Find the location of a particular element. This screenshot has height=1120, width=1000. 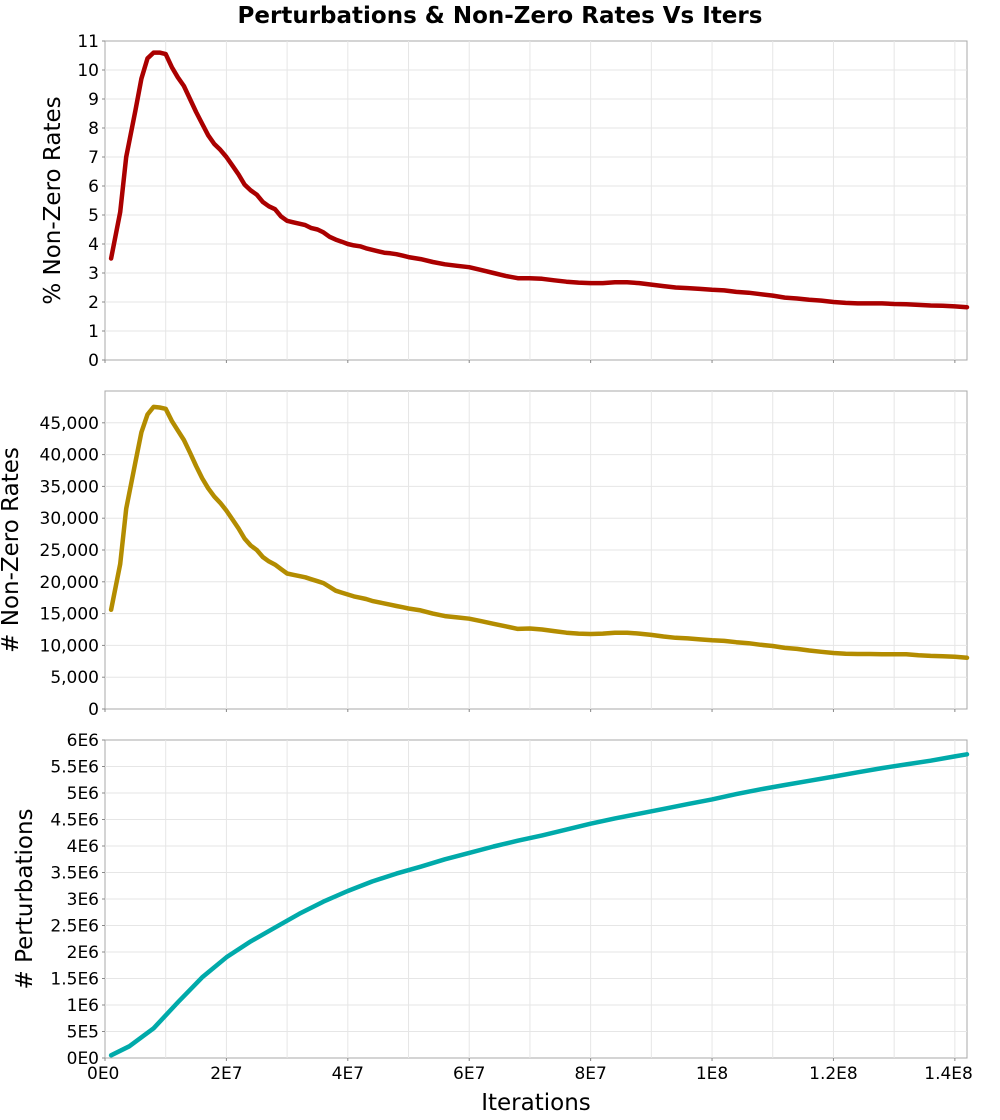

y-tick-label: 25,000 is located at coordinates (69, 551).